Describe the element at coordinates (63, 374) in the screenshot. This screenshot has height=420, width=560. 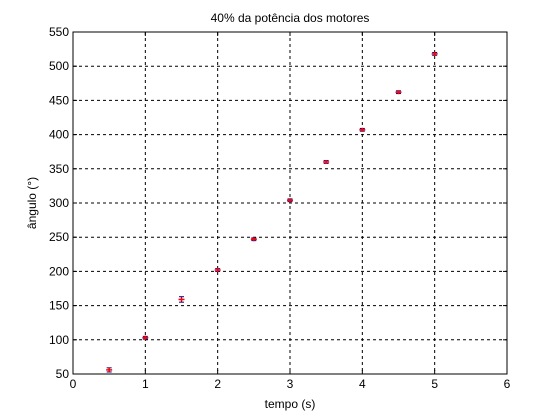
I see `y-tick-label: 50` at that location.